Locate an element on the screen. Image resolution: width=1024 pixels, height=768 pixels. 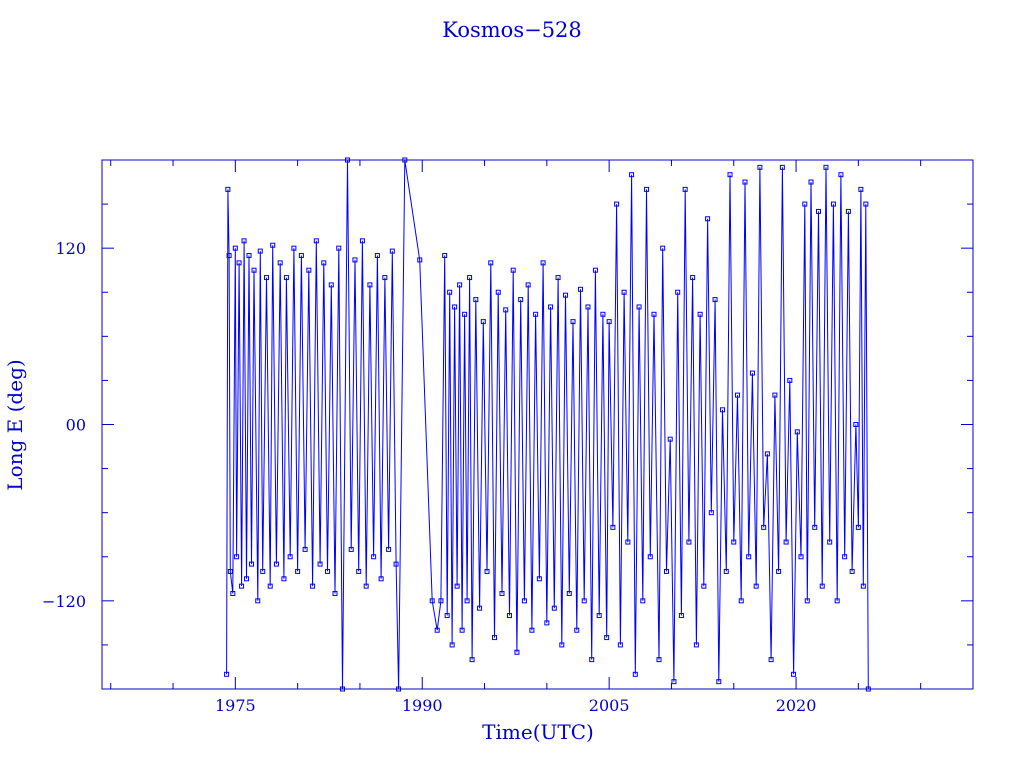
y-axis-label: Long E (deg) is located at coordinates (15, 424).